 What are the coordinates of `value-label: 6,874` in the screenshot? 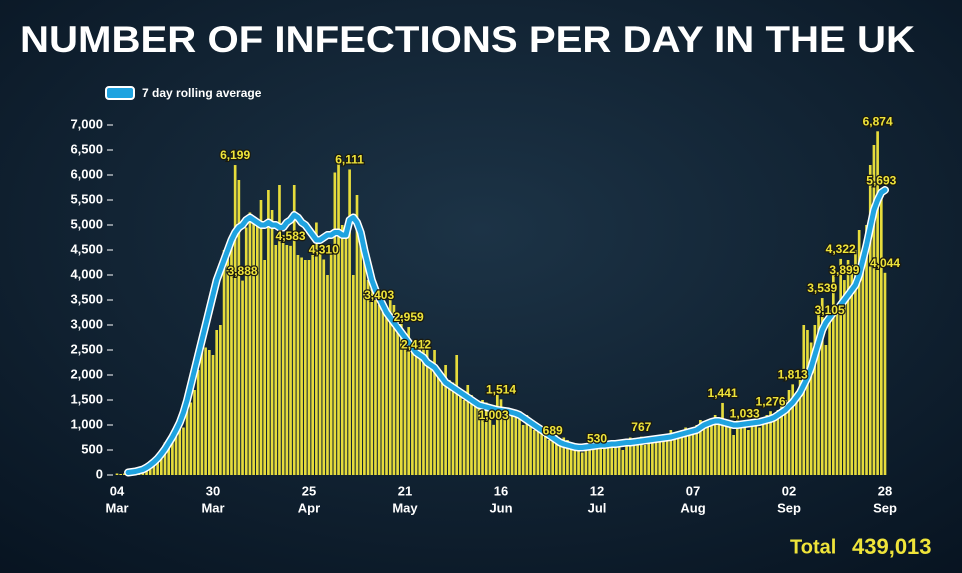 It's located at (878, 121).